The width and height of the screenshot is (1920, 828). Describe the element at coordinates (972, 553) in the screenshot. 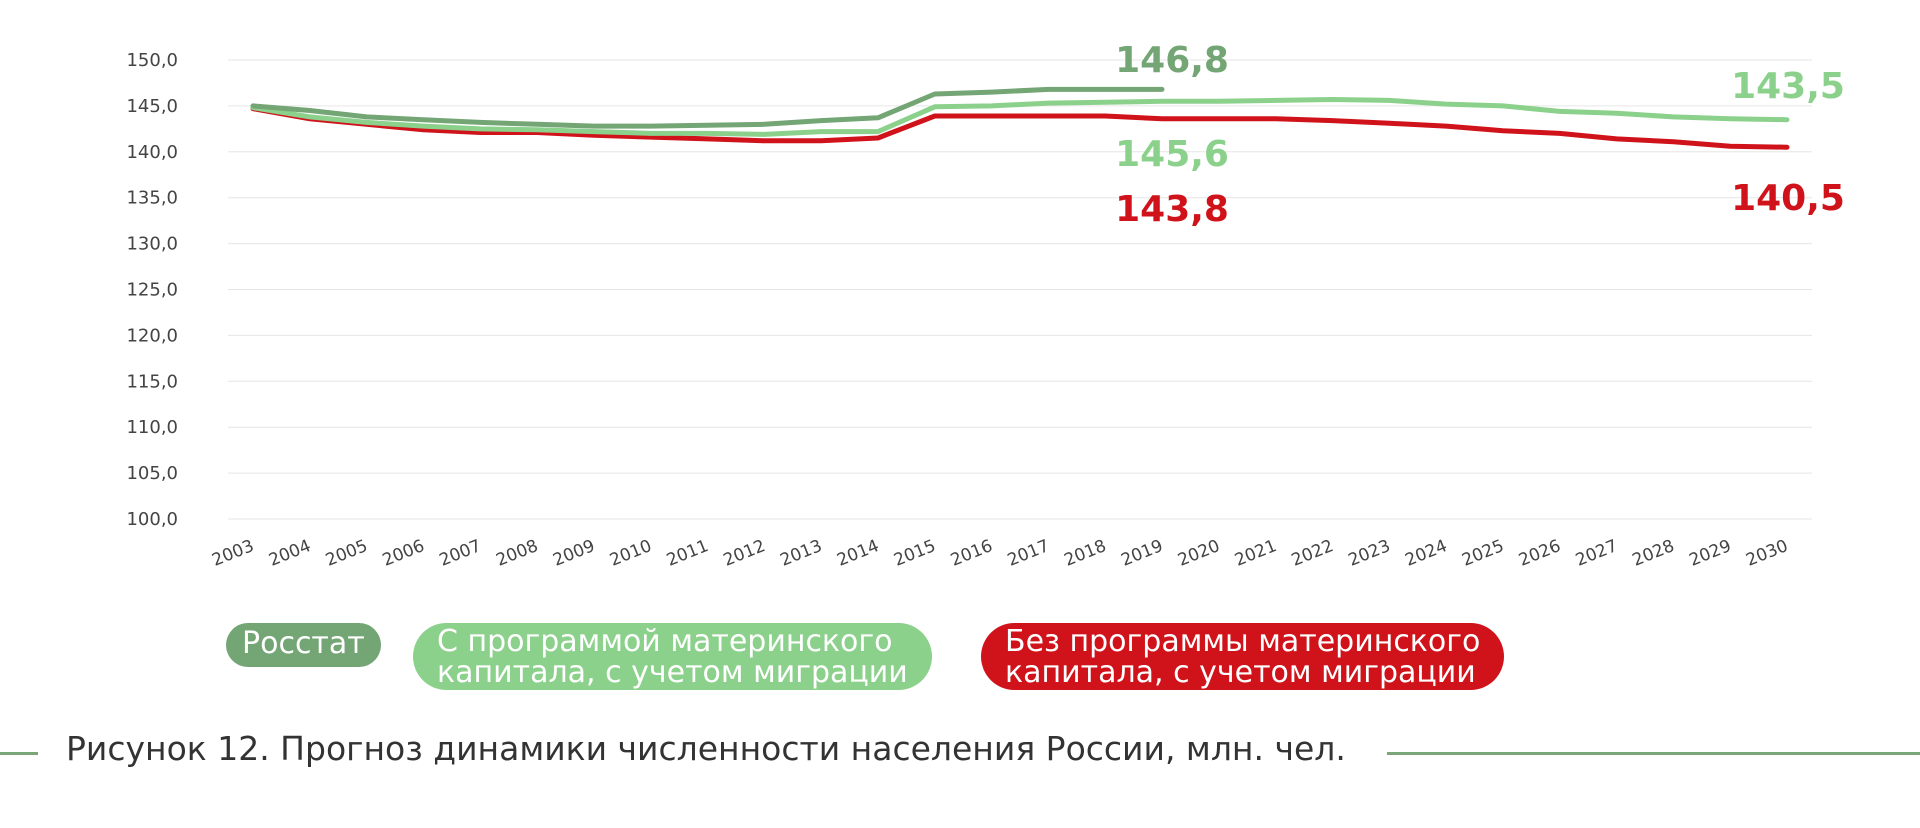

I see `x-tick-label: 2016` at that location.